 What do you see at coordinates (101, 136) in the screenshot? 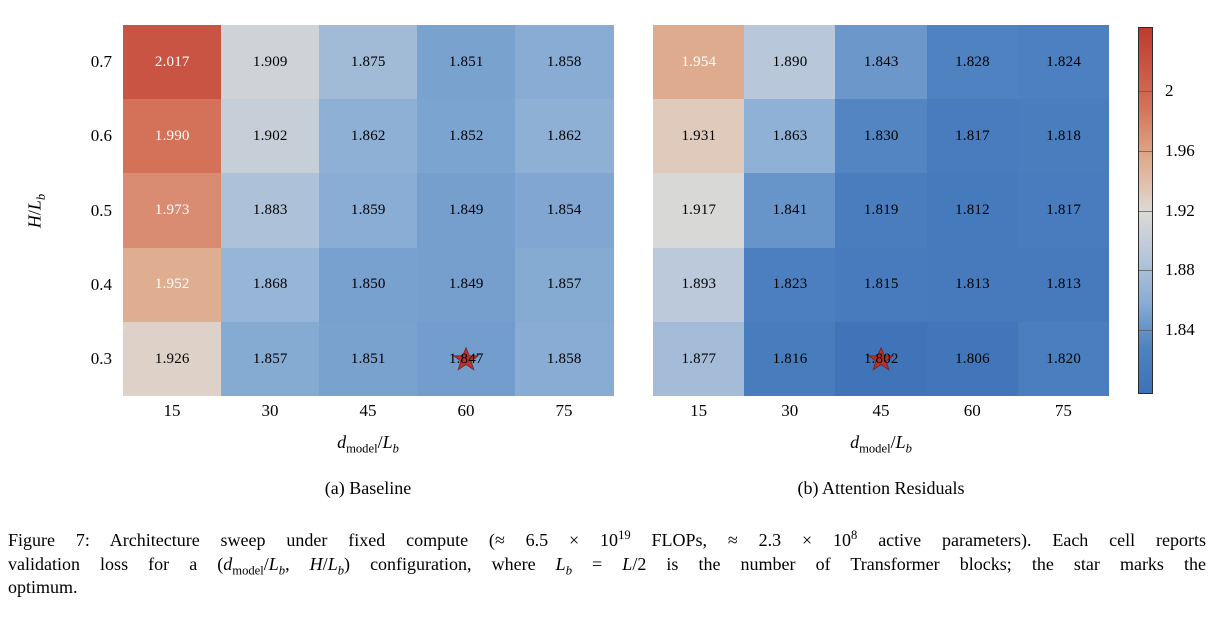
I see `y-tick-label: 0.6` at bounding box center [101, 136].